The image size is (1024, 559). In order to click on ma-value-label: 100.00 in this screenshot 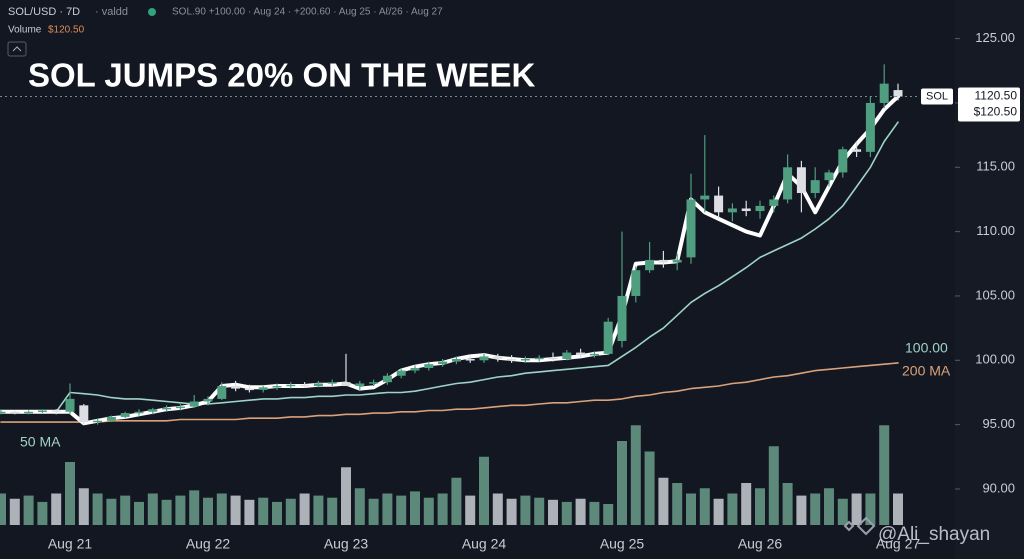, I will do `click(926, 348)`.